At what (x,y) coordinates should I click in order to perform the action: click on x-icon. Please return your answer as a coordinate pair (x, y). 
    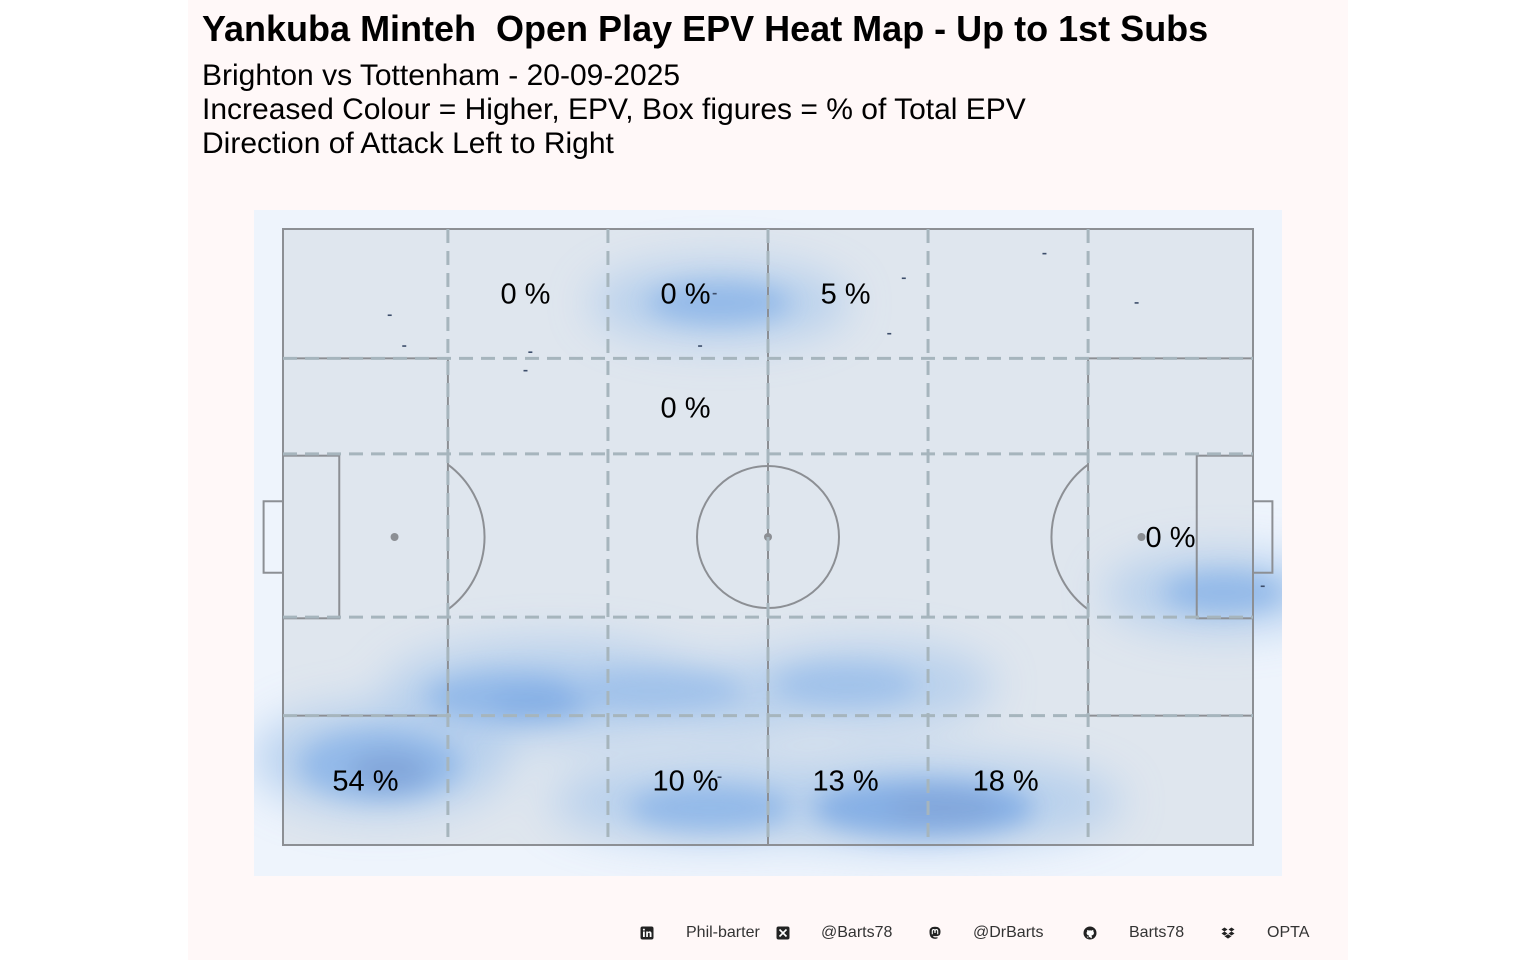
    Looking at the image, I should click on (783, 933).